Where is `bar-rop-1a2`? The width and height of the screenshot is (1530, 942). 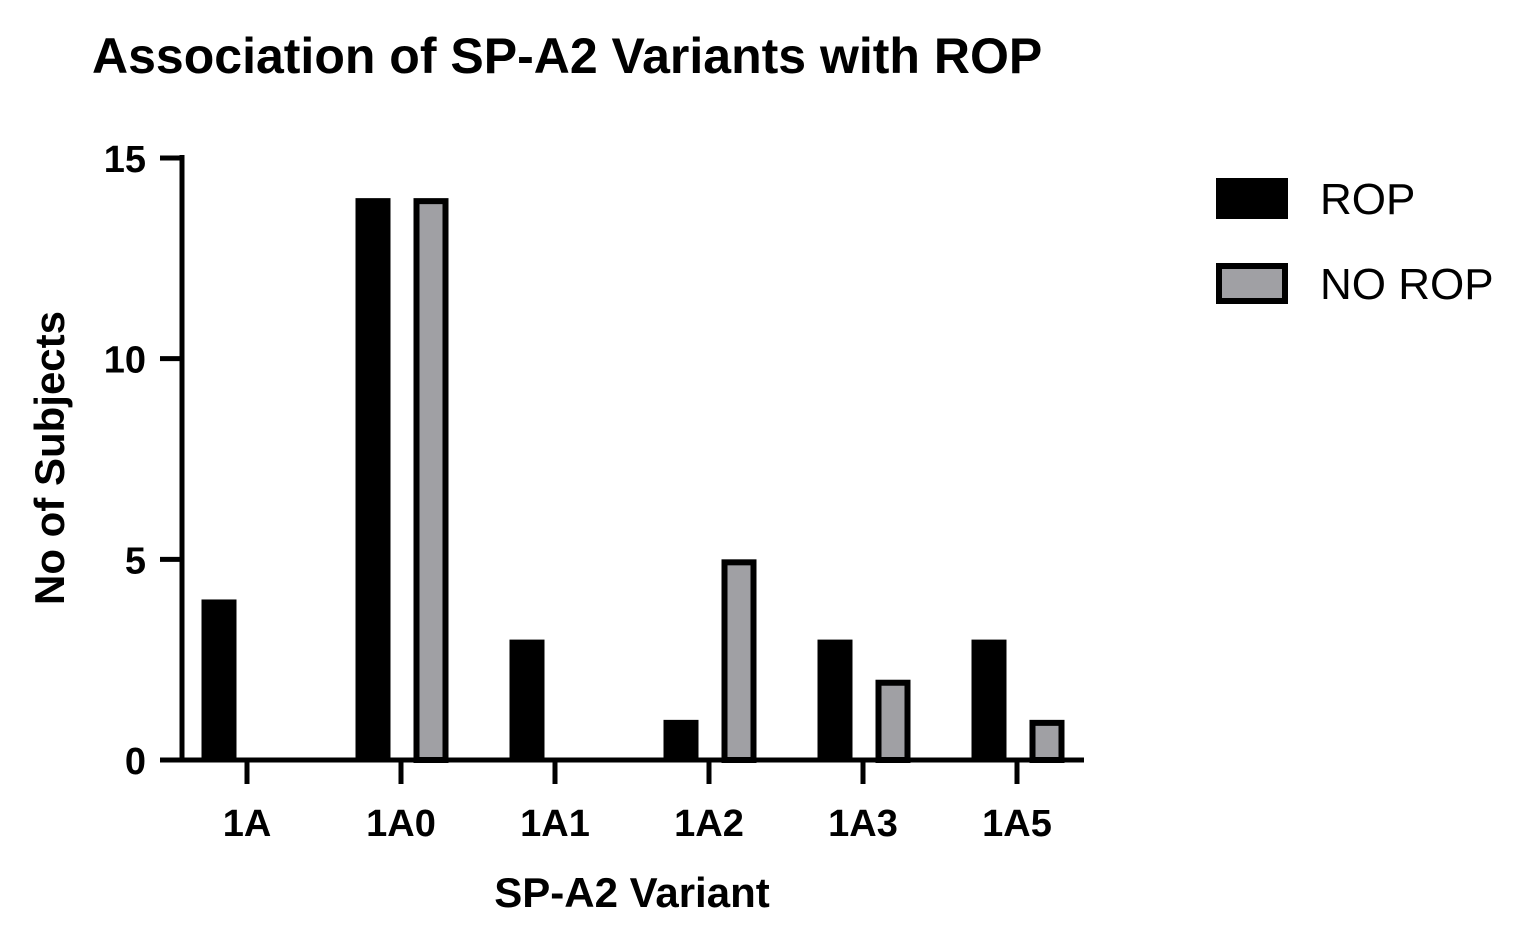 bar-rop-1a2 is located at coordinates (681, 739).